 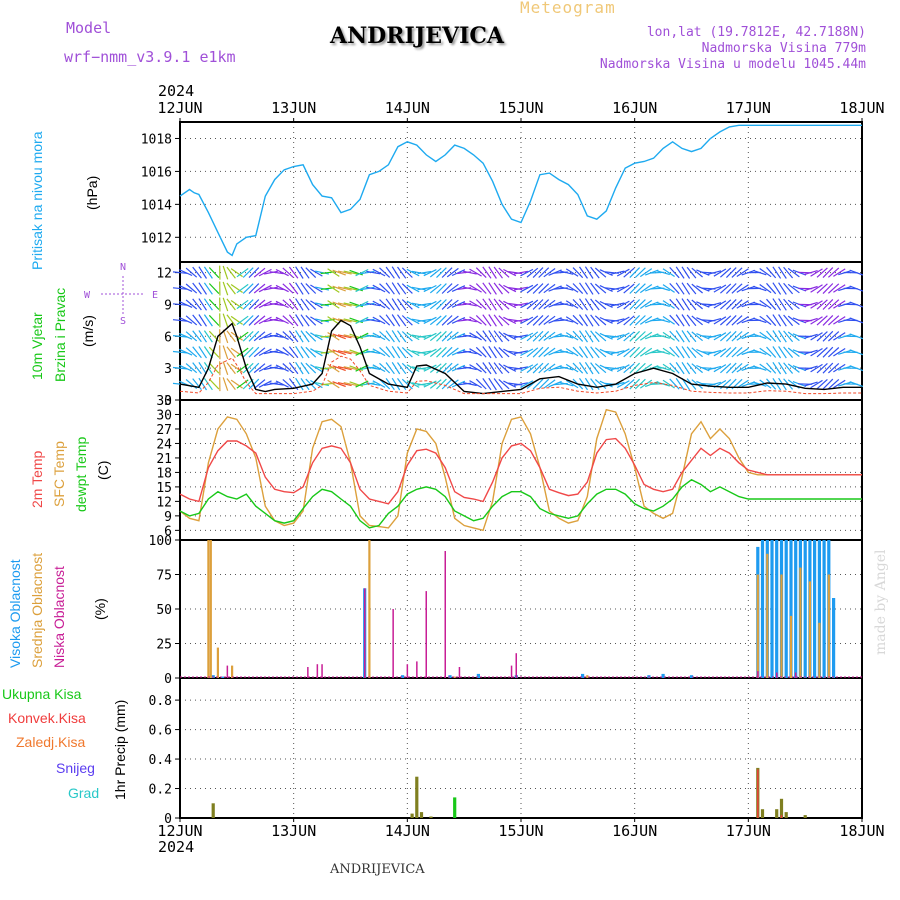 What do you see at coordinates (164, 459) in the screenshot?
I see `y-tick-label: 21` at bounding box center [164, 459].